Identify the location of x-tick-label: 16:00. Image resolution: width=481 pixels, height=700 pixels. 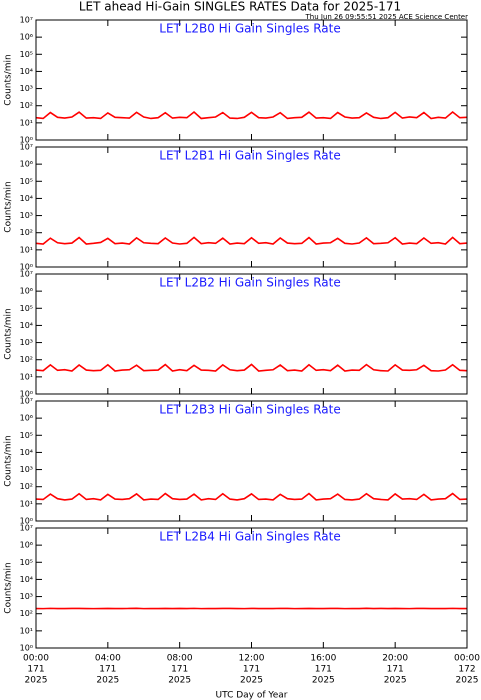
(323, 659).